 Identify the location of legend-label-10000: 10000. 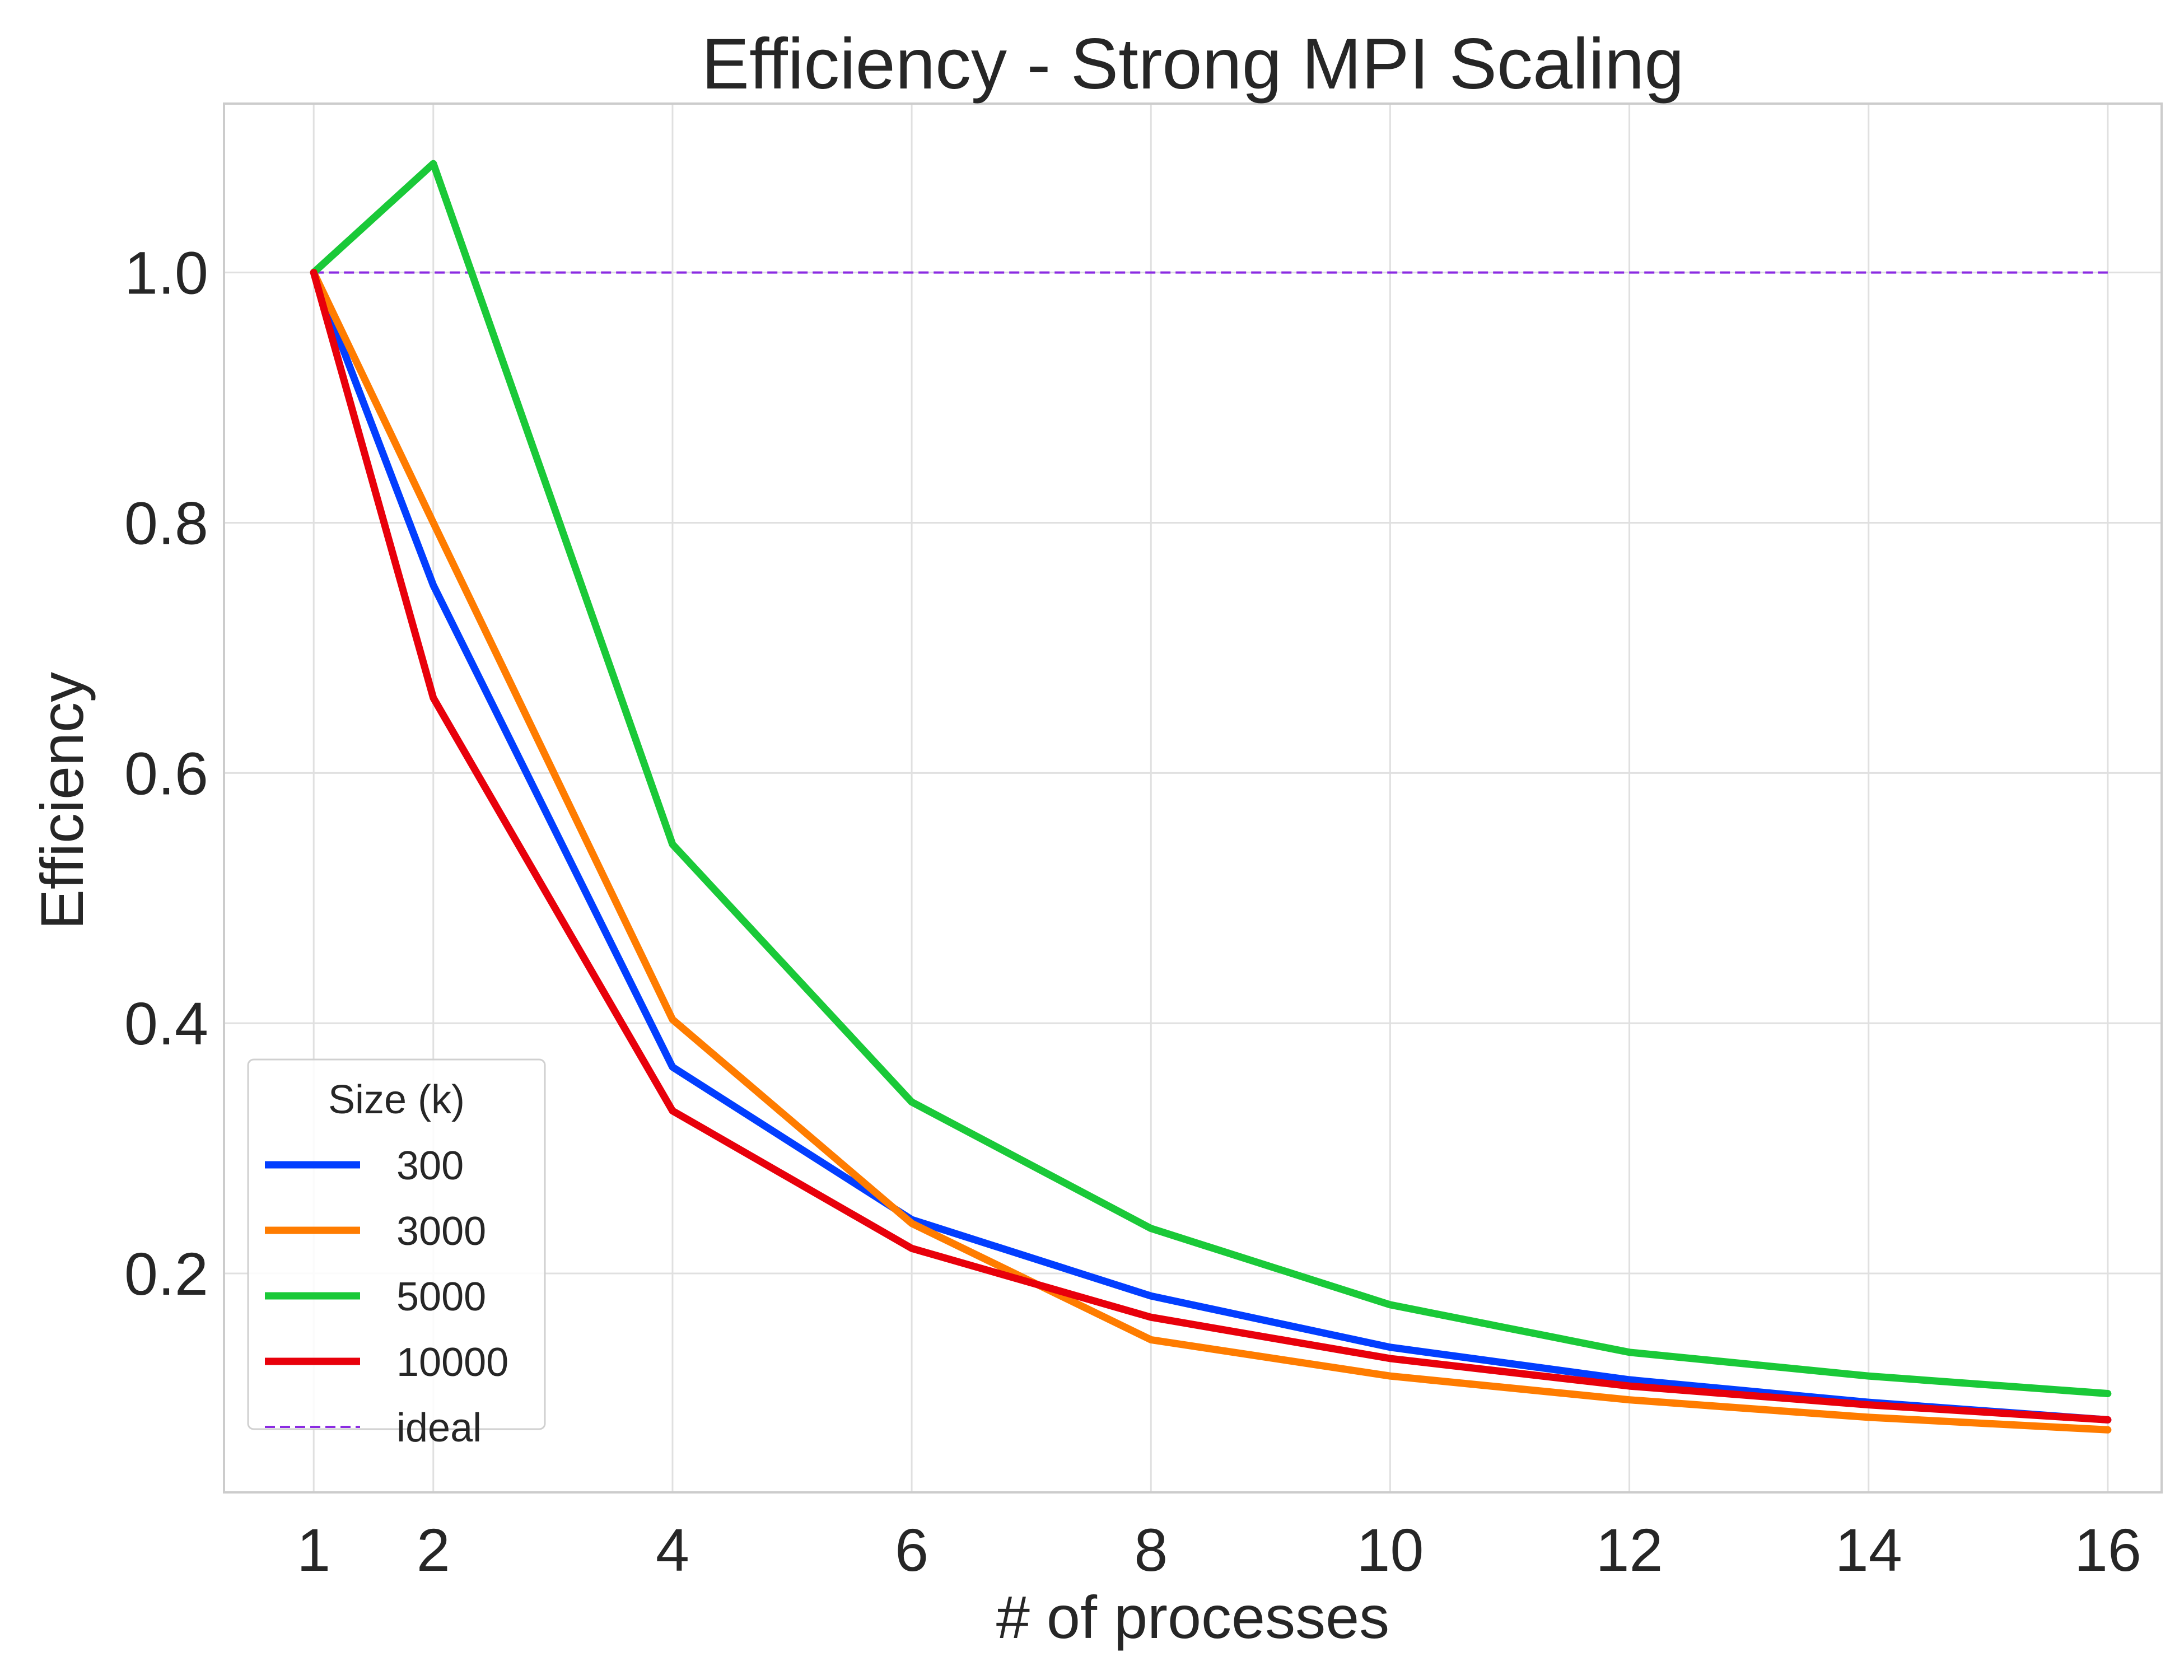
(452, 1362).